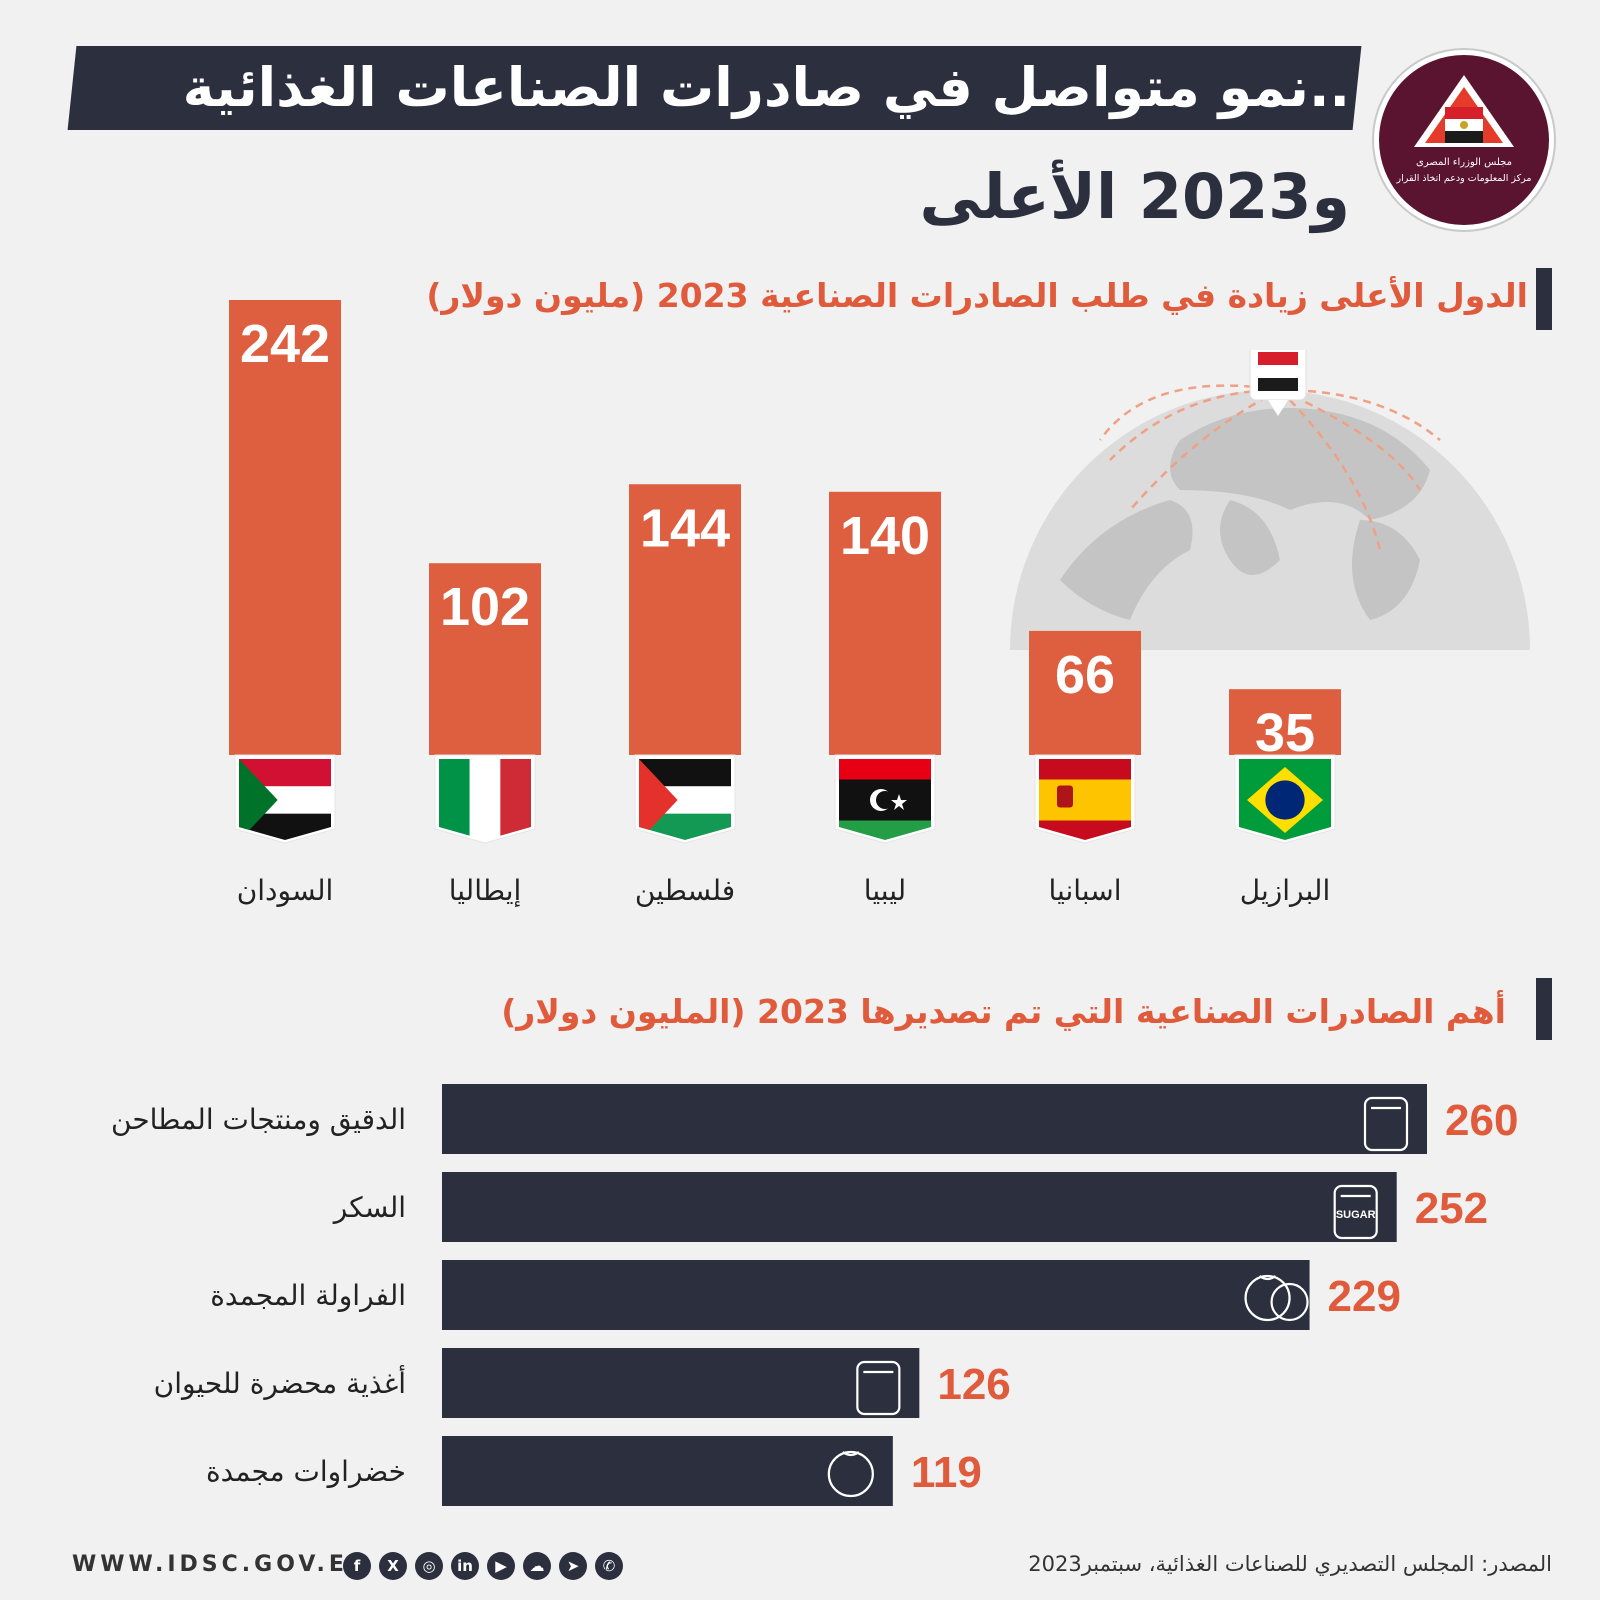  I want to click on bar-group: 102 إيطاليا, so click(485, 735).